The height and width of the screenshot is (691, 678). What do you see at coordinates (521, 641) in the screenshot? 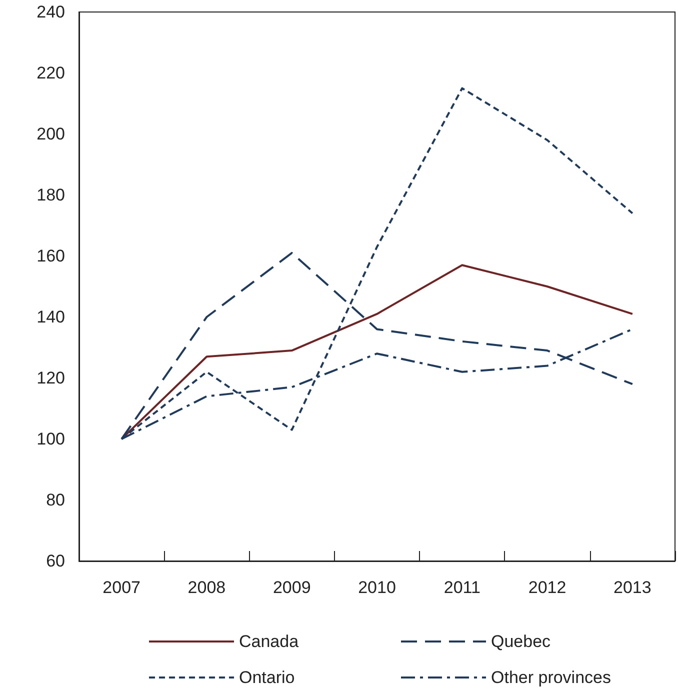
I see `legend-label: Quebec` at bounding box center [521, 641].